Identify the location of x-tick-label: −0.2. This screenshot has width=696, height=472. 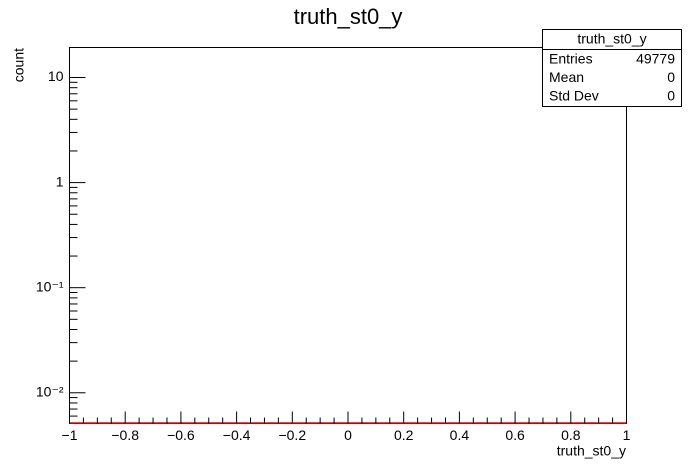
(292, 435).